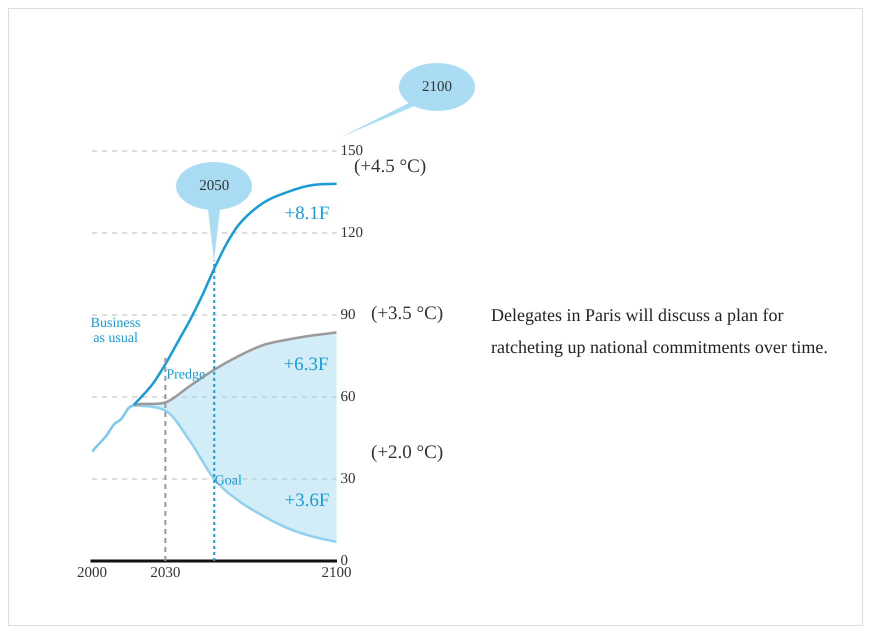  I want to click on annotation: +3.6F, so click(307, 501).